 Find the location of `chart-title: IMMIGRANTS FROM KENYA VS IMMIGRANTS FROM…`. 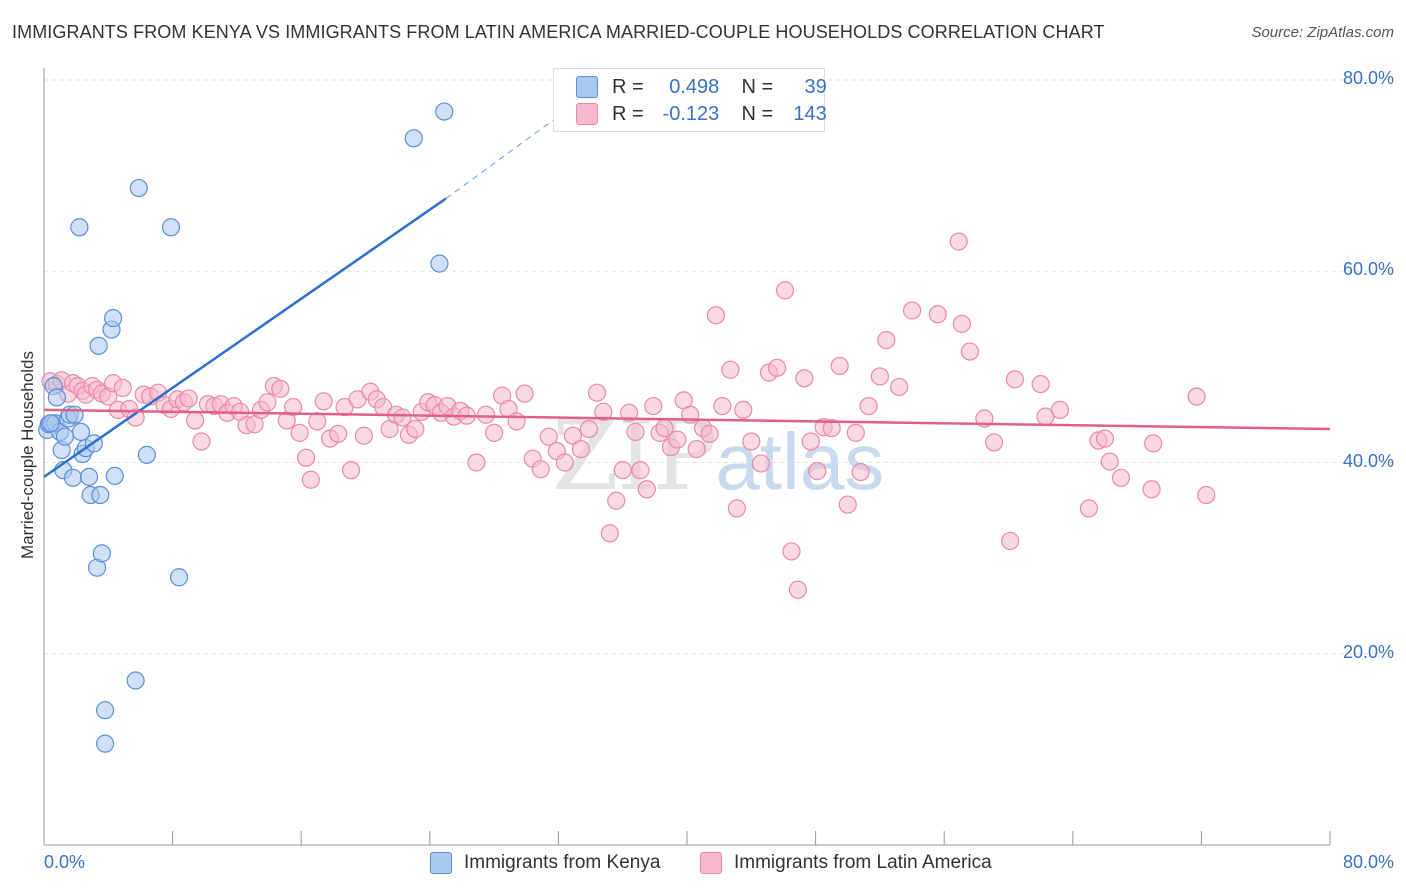

chart-title: IMMIGRANTS FROM KENYA VS IMMIGRANTS FROM… is located at coordinates (558, 32).